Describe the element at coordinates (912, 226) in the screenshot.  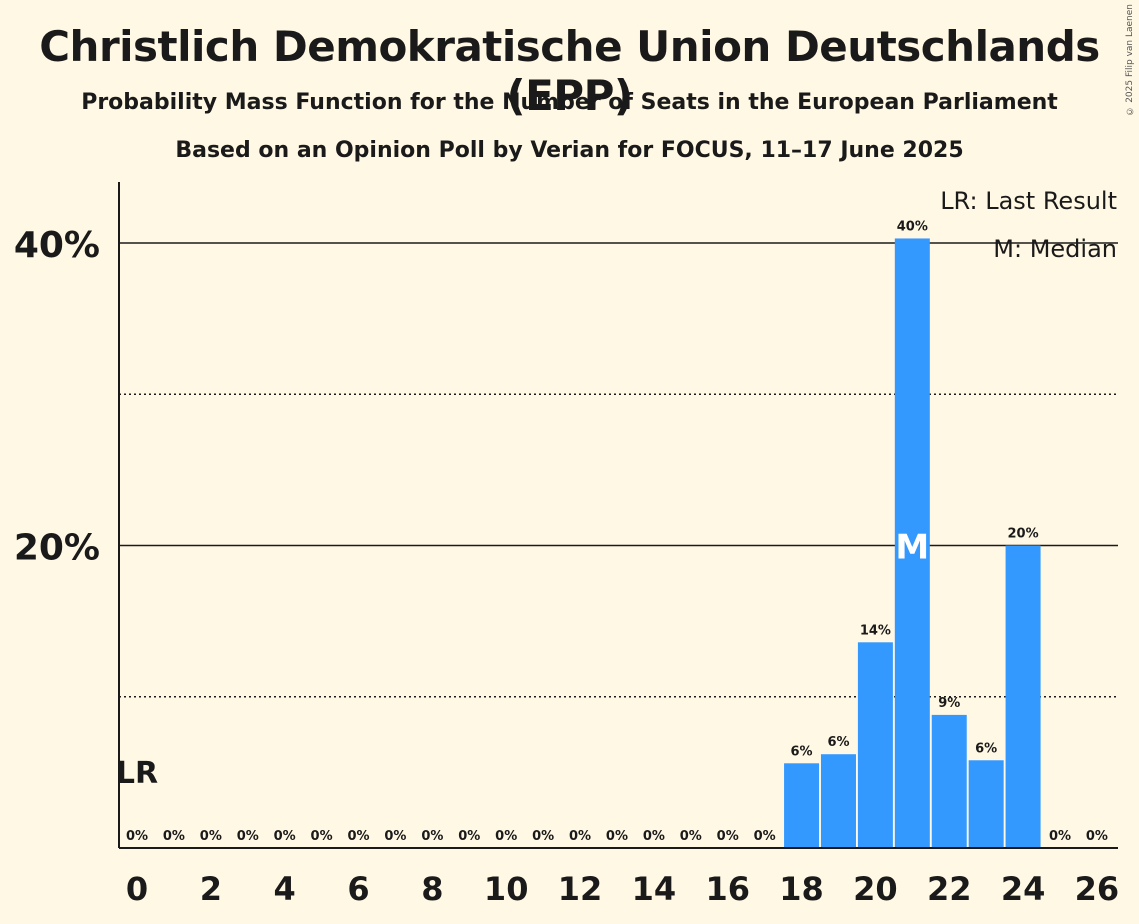
I see `data-label-21: 40%` at that location.